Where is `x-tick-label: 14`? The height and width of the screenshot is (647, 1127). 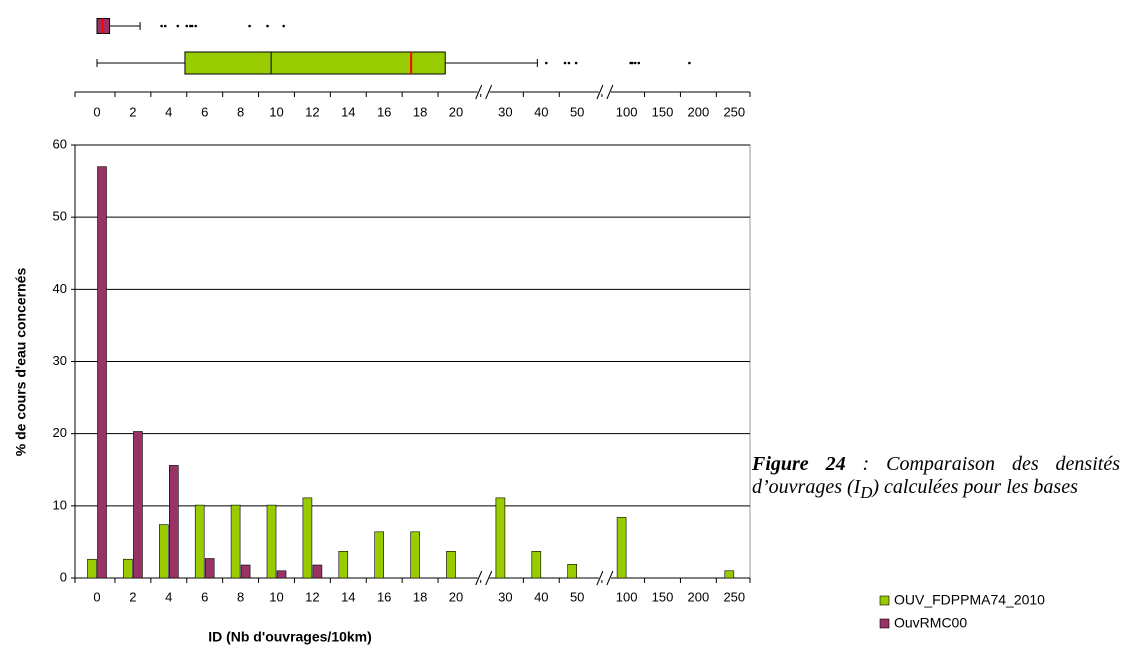
x-tick-label: 14 is located at coordinates (348, 596).